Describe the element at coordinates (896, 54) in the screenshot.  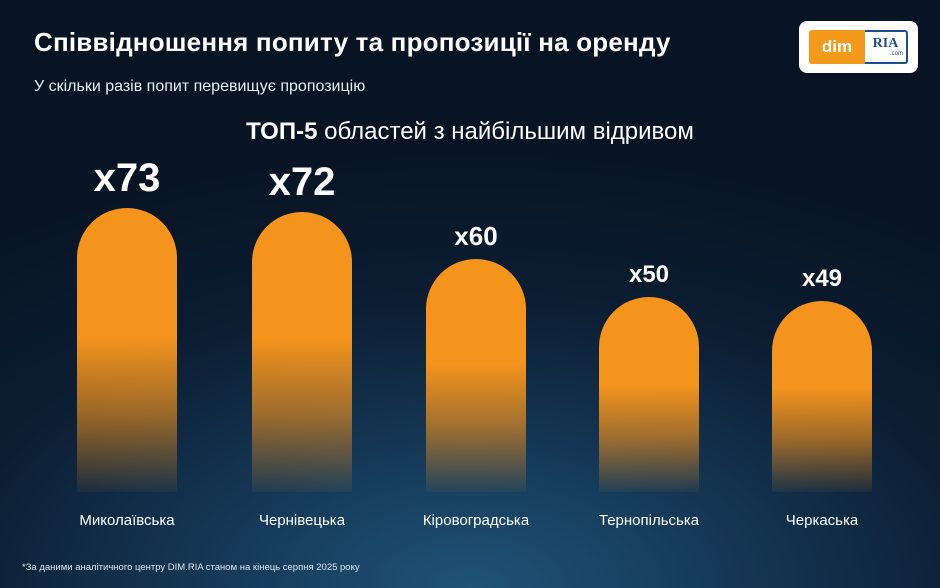
I see `logo-com-text: .com` at that location.